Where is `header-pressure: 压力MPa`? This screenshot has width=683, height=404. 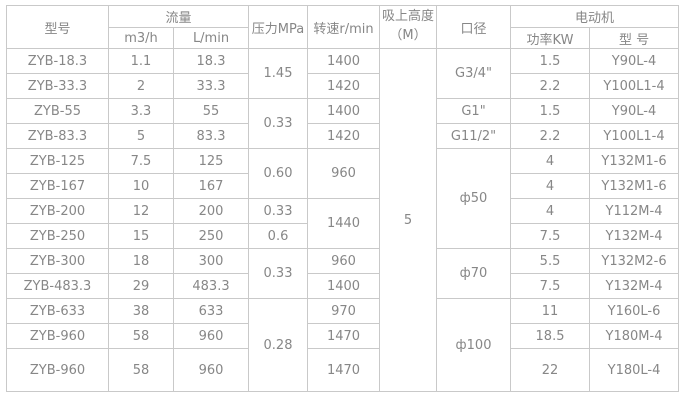 header-pressure: 压力MPa is located at coordinates (278, 27).